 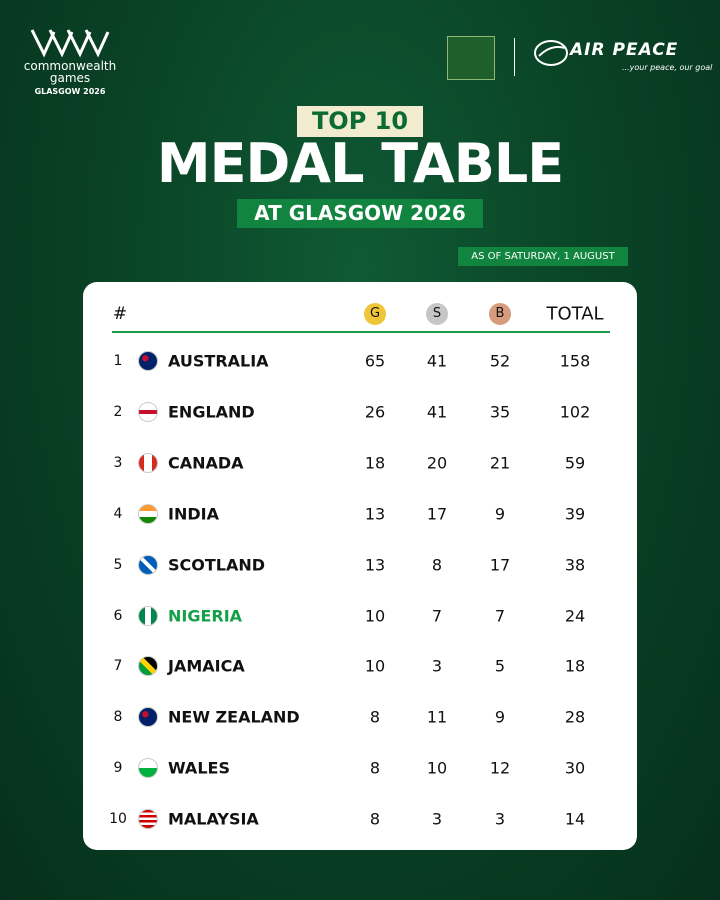 I want to click on medal-count: 14, so click(x=575, y=819).